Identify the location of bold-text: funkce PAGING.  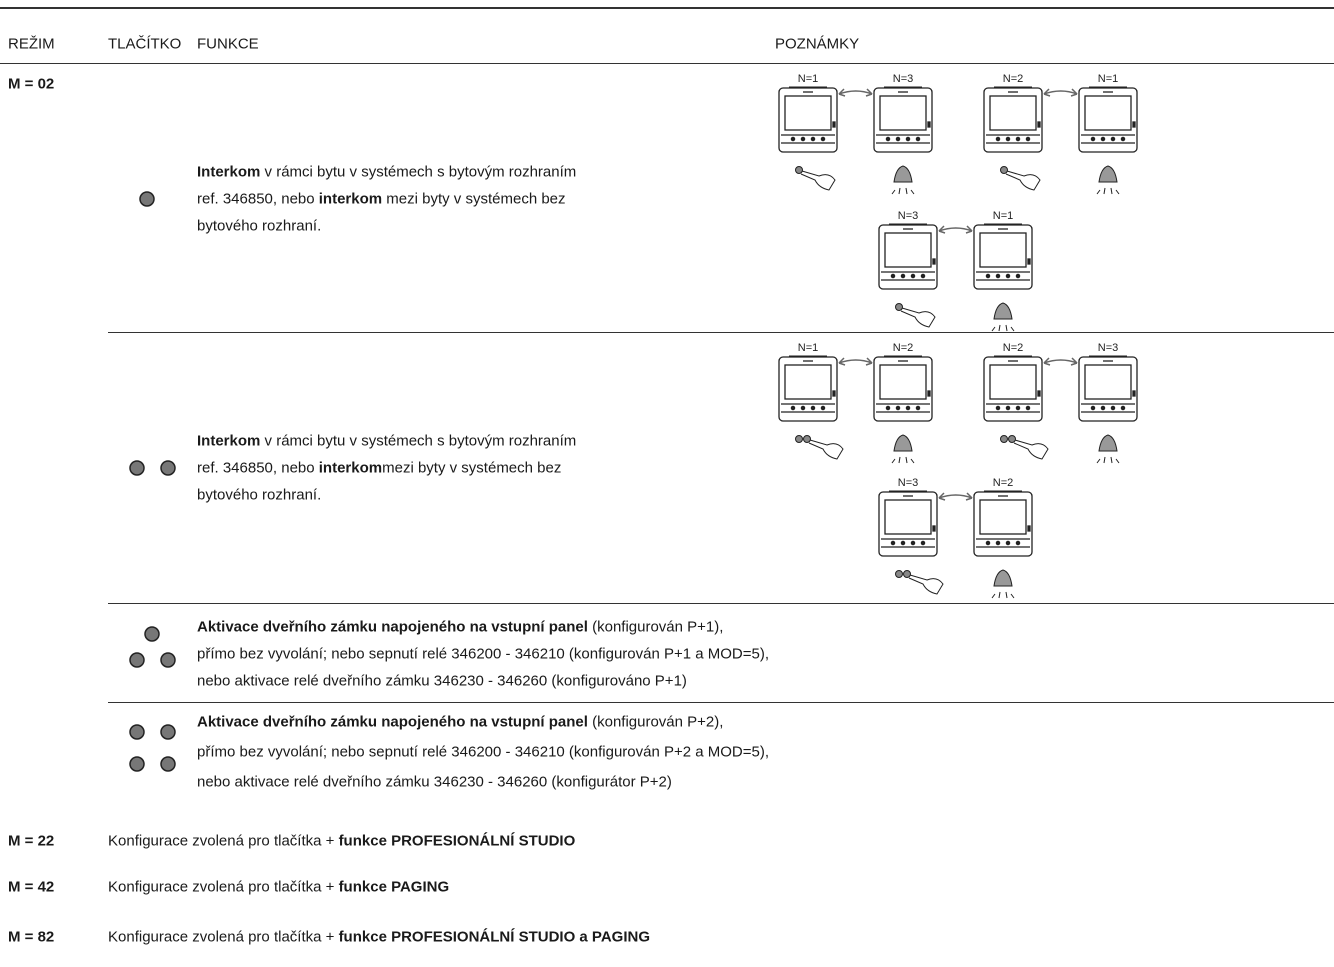
(394, 887).